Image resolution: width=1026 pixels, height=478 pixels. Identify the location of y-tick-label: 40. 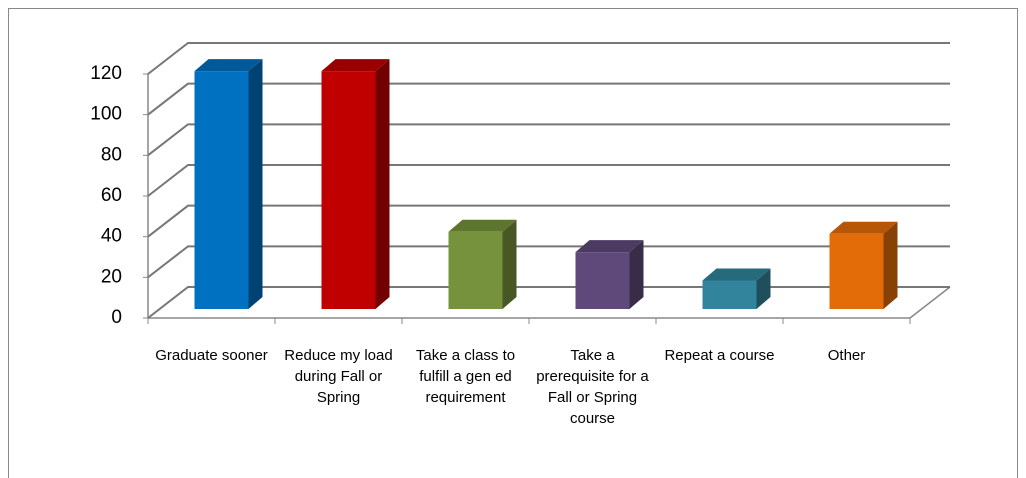
(111, 236).